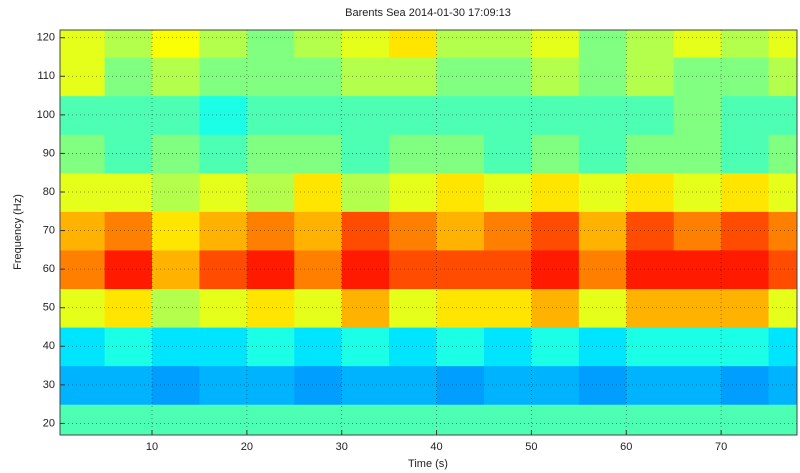 The image size is (800, 473). I want to click on x-tick-label: 50, so click(531, 447).